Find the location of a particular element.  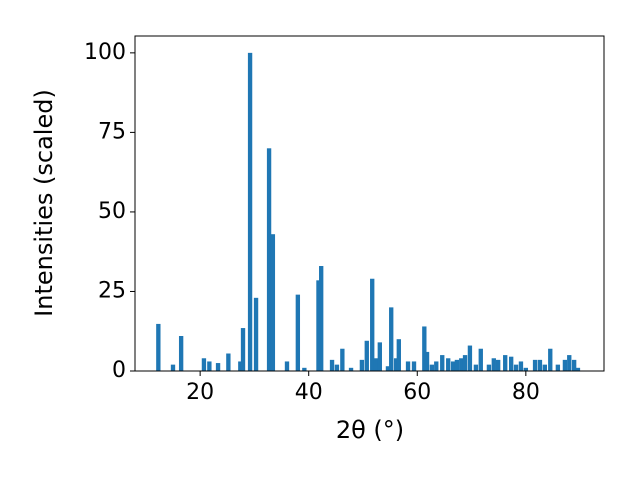

y-tick-label: 0 is located at coordinates (119, 370).